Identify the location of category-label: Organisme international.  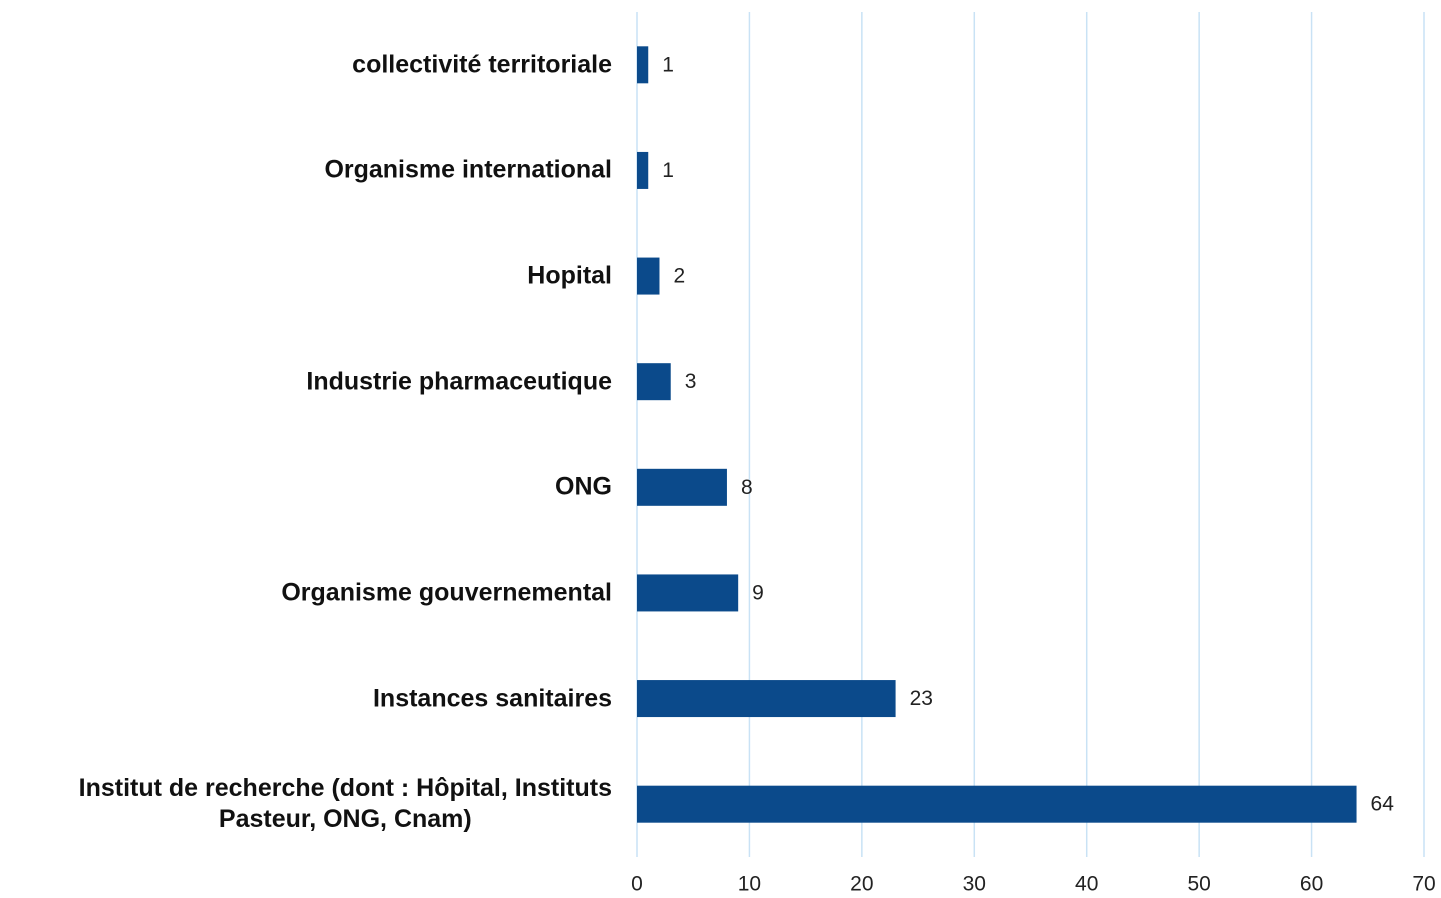
(468, 169).